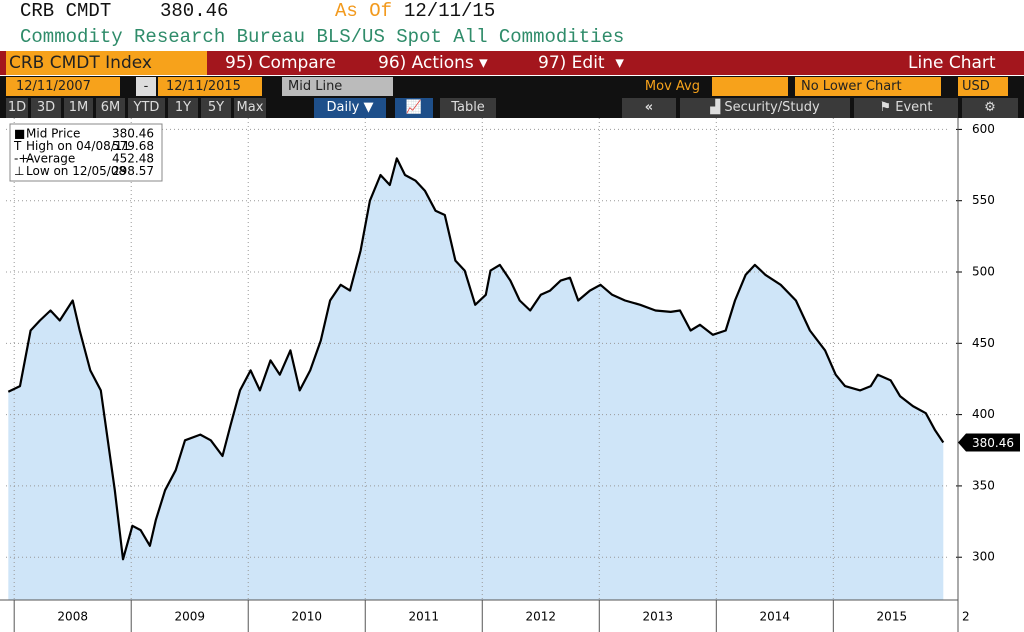 The height and width of the screenshot is (632, 1024). What do you see at coordinates (133, 146) in the screenshot?
I see `legend-value: 579.68` at bounding box center [133, 146].